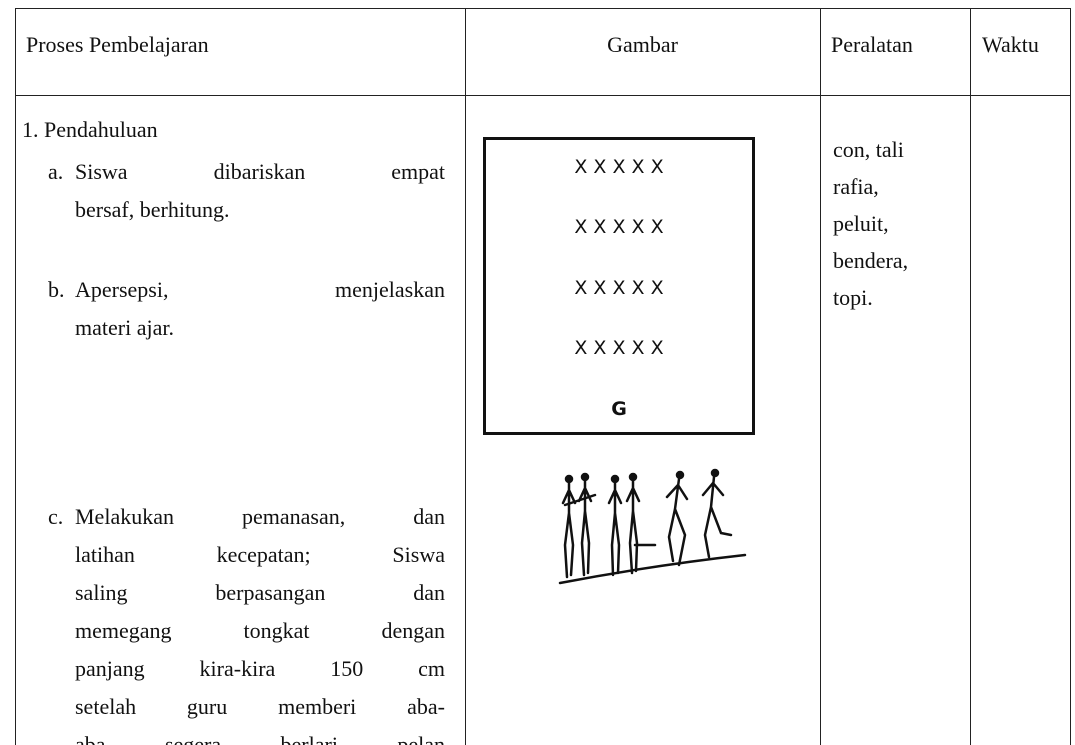 This screenshot has height=745, width=1075. I want to click on item-text: Melakukan pemanasan, dan, so click(260, 516).